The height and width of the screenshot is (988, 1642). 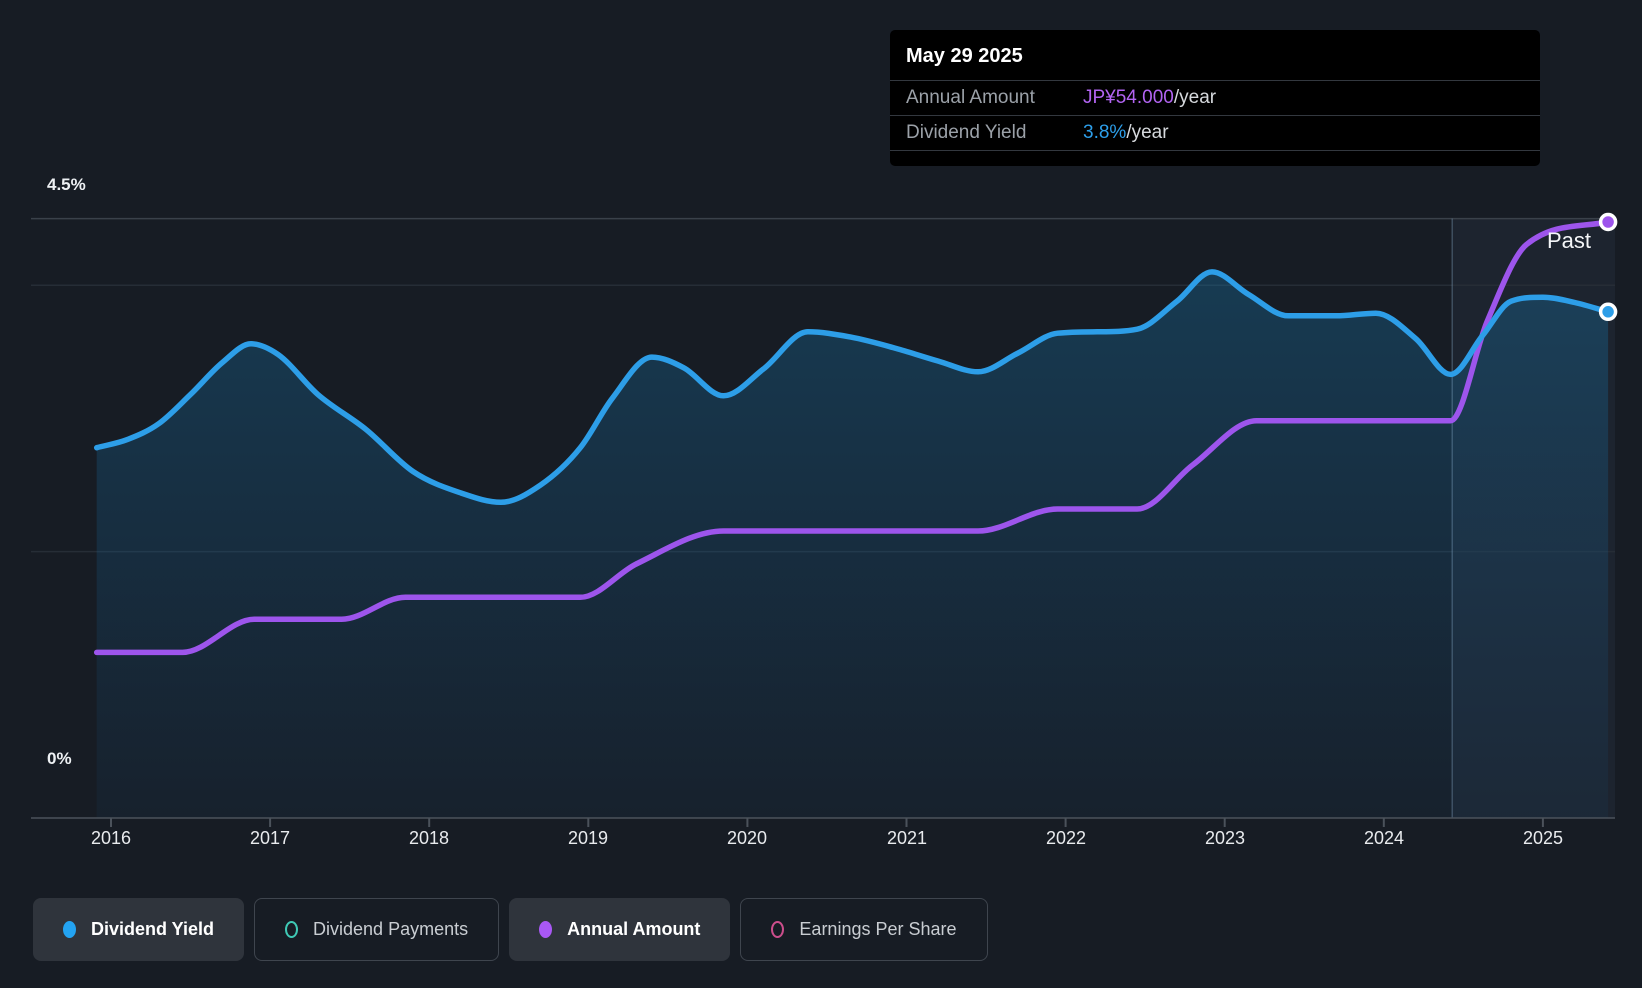 What do you see at coordinates (634, 929) in the screenshot?
I see `legend-item-label: Annual Amount` at bounding box center [634, 929].